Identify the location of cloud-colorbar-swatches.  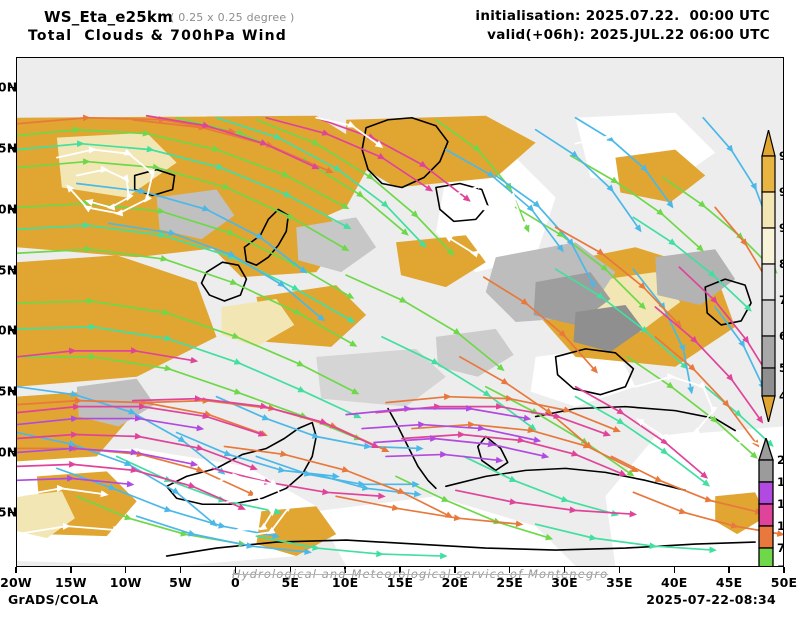
(768, 276).